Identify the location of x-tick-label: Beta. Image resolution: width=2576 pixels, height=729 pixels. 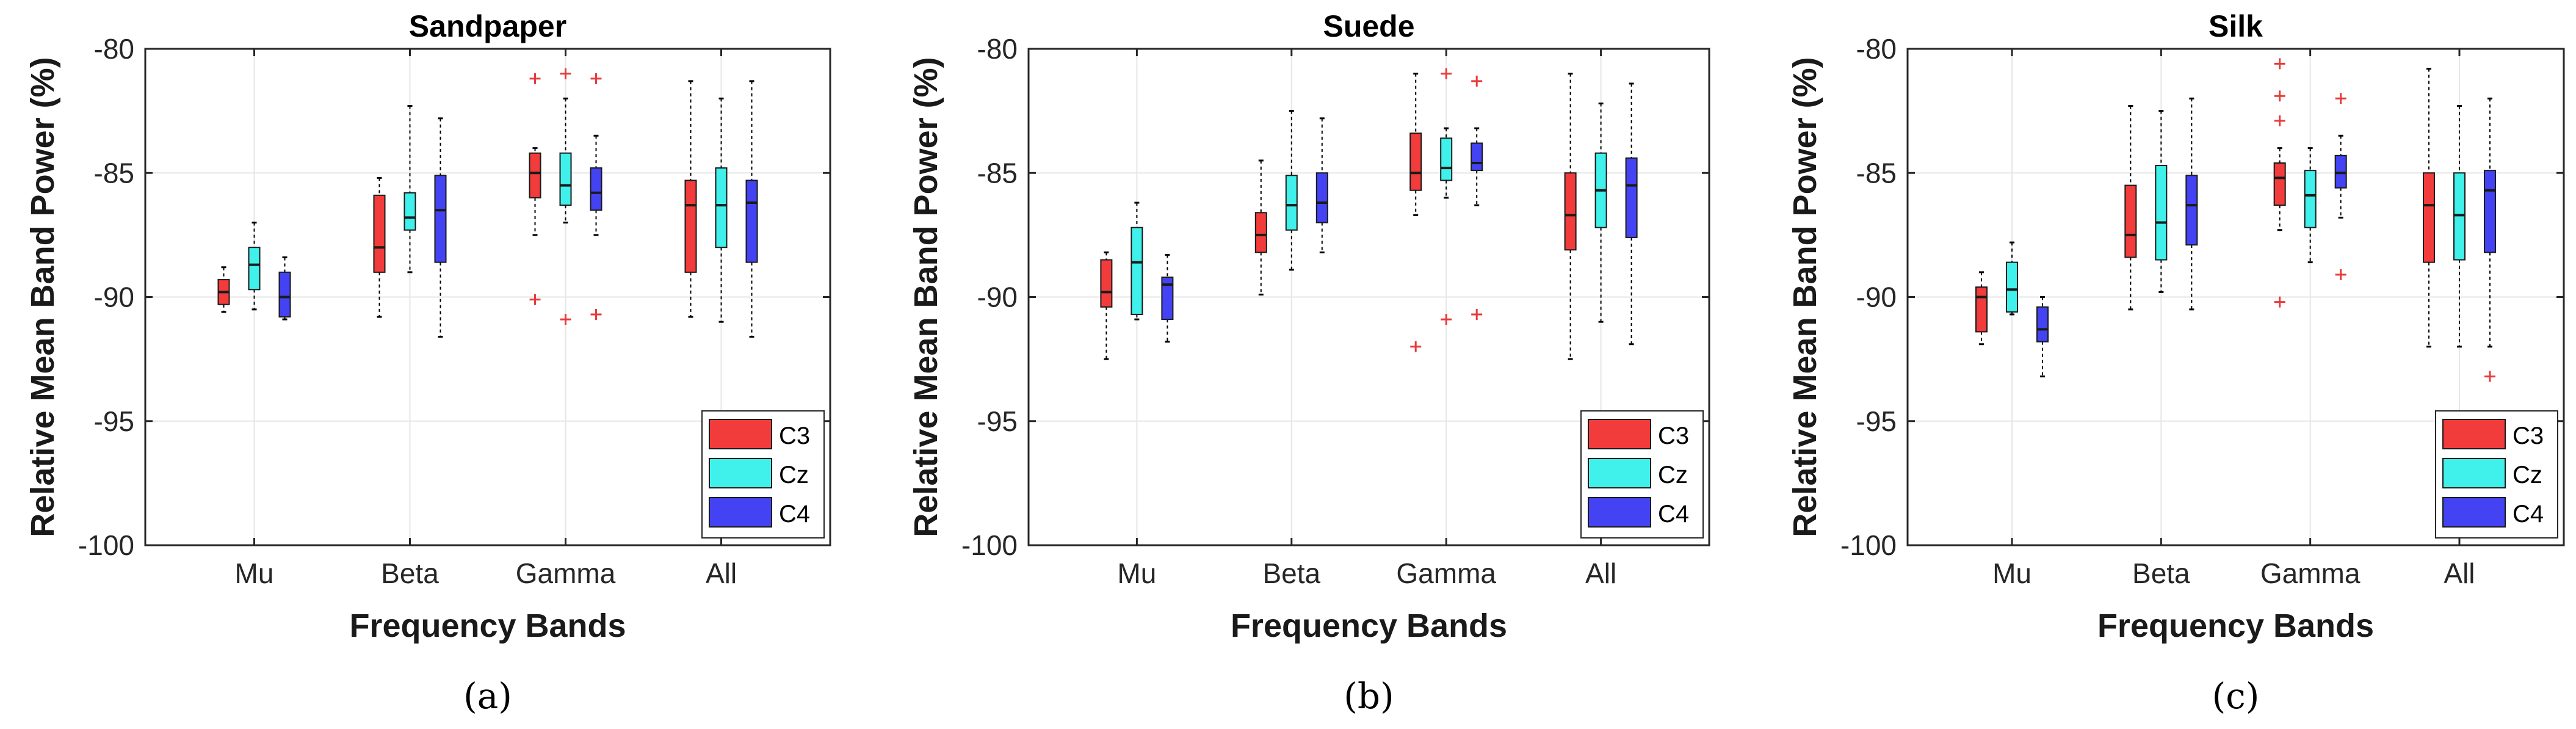
(410, 573).